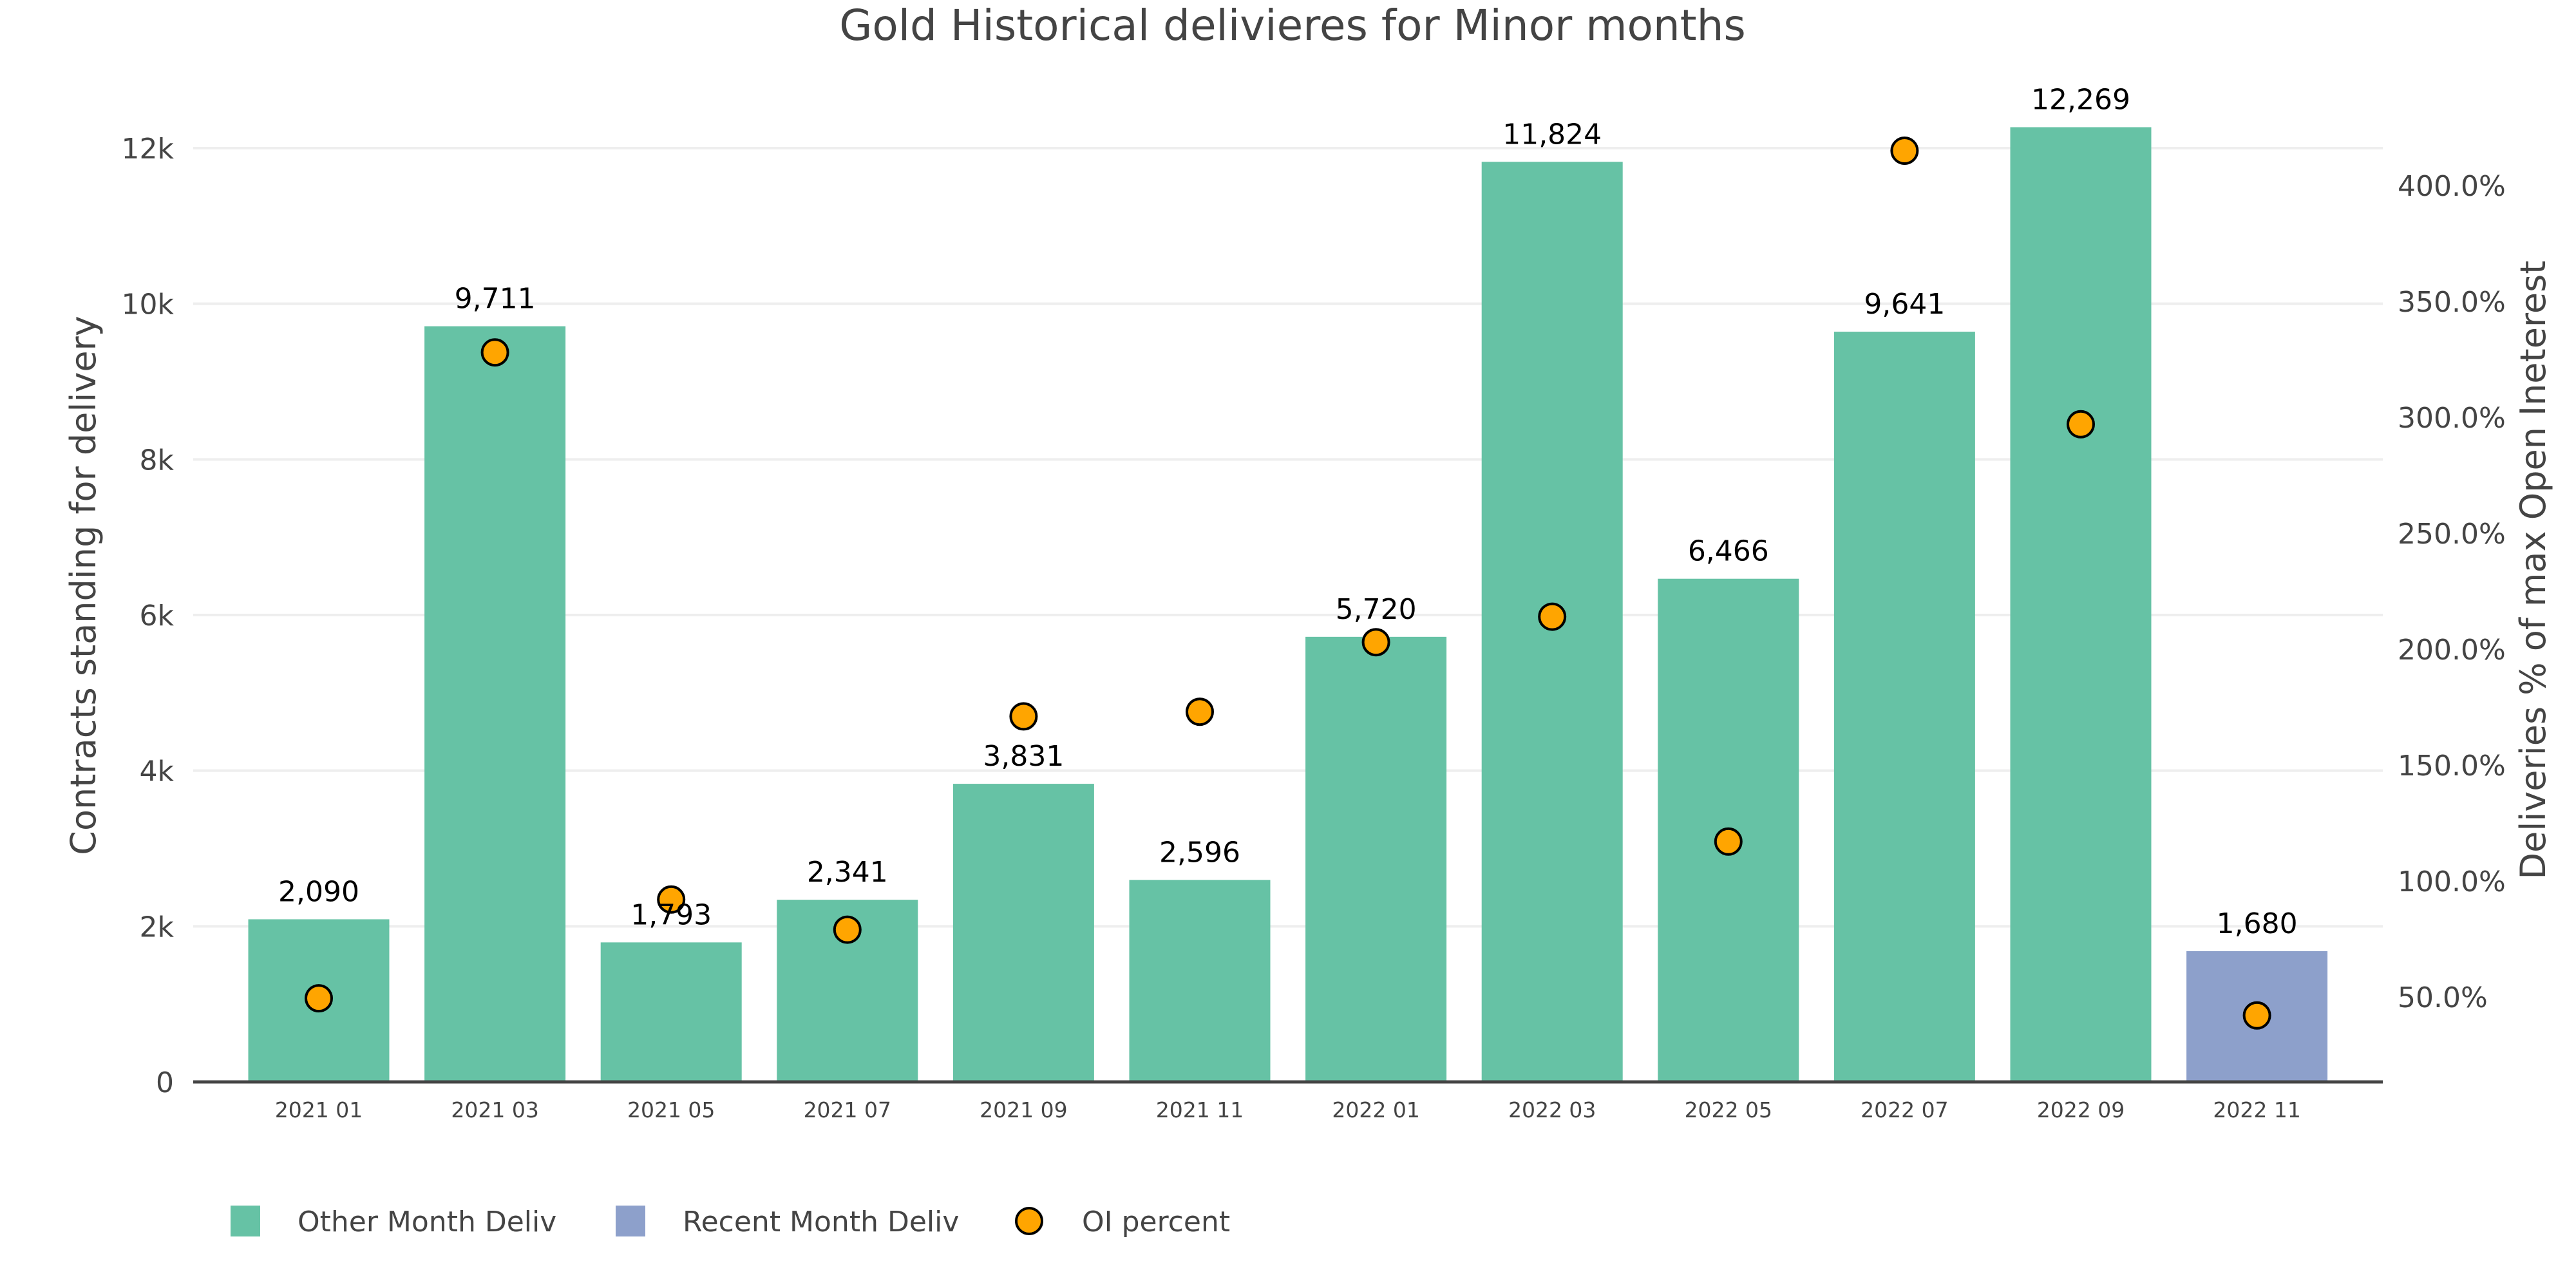  What do you see at coordinates (1905, 1109) in the screenshot?
I see `x-tick-label: 2022 07` at bounding box center [1905, 1109].